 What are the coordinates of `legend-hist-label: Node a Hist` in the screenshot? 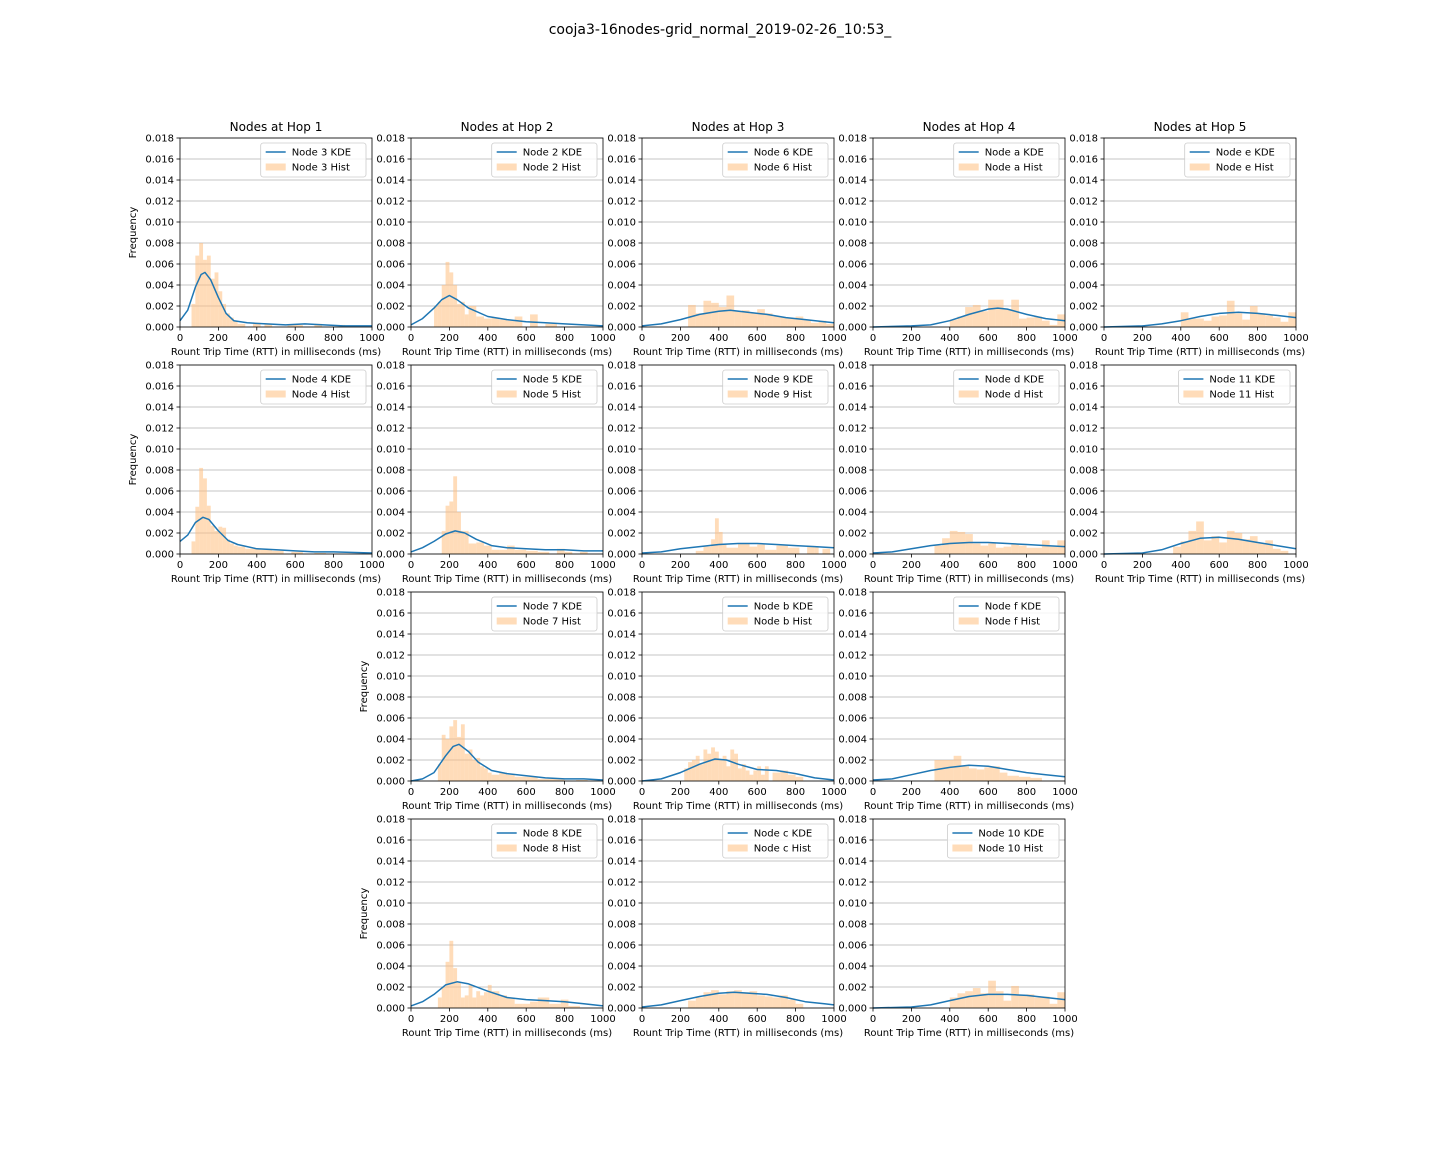 It's located at (1014, 168).